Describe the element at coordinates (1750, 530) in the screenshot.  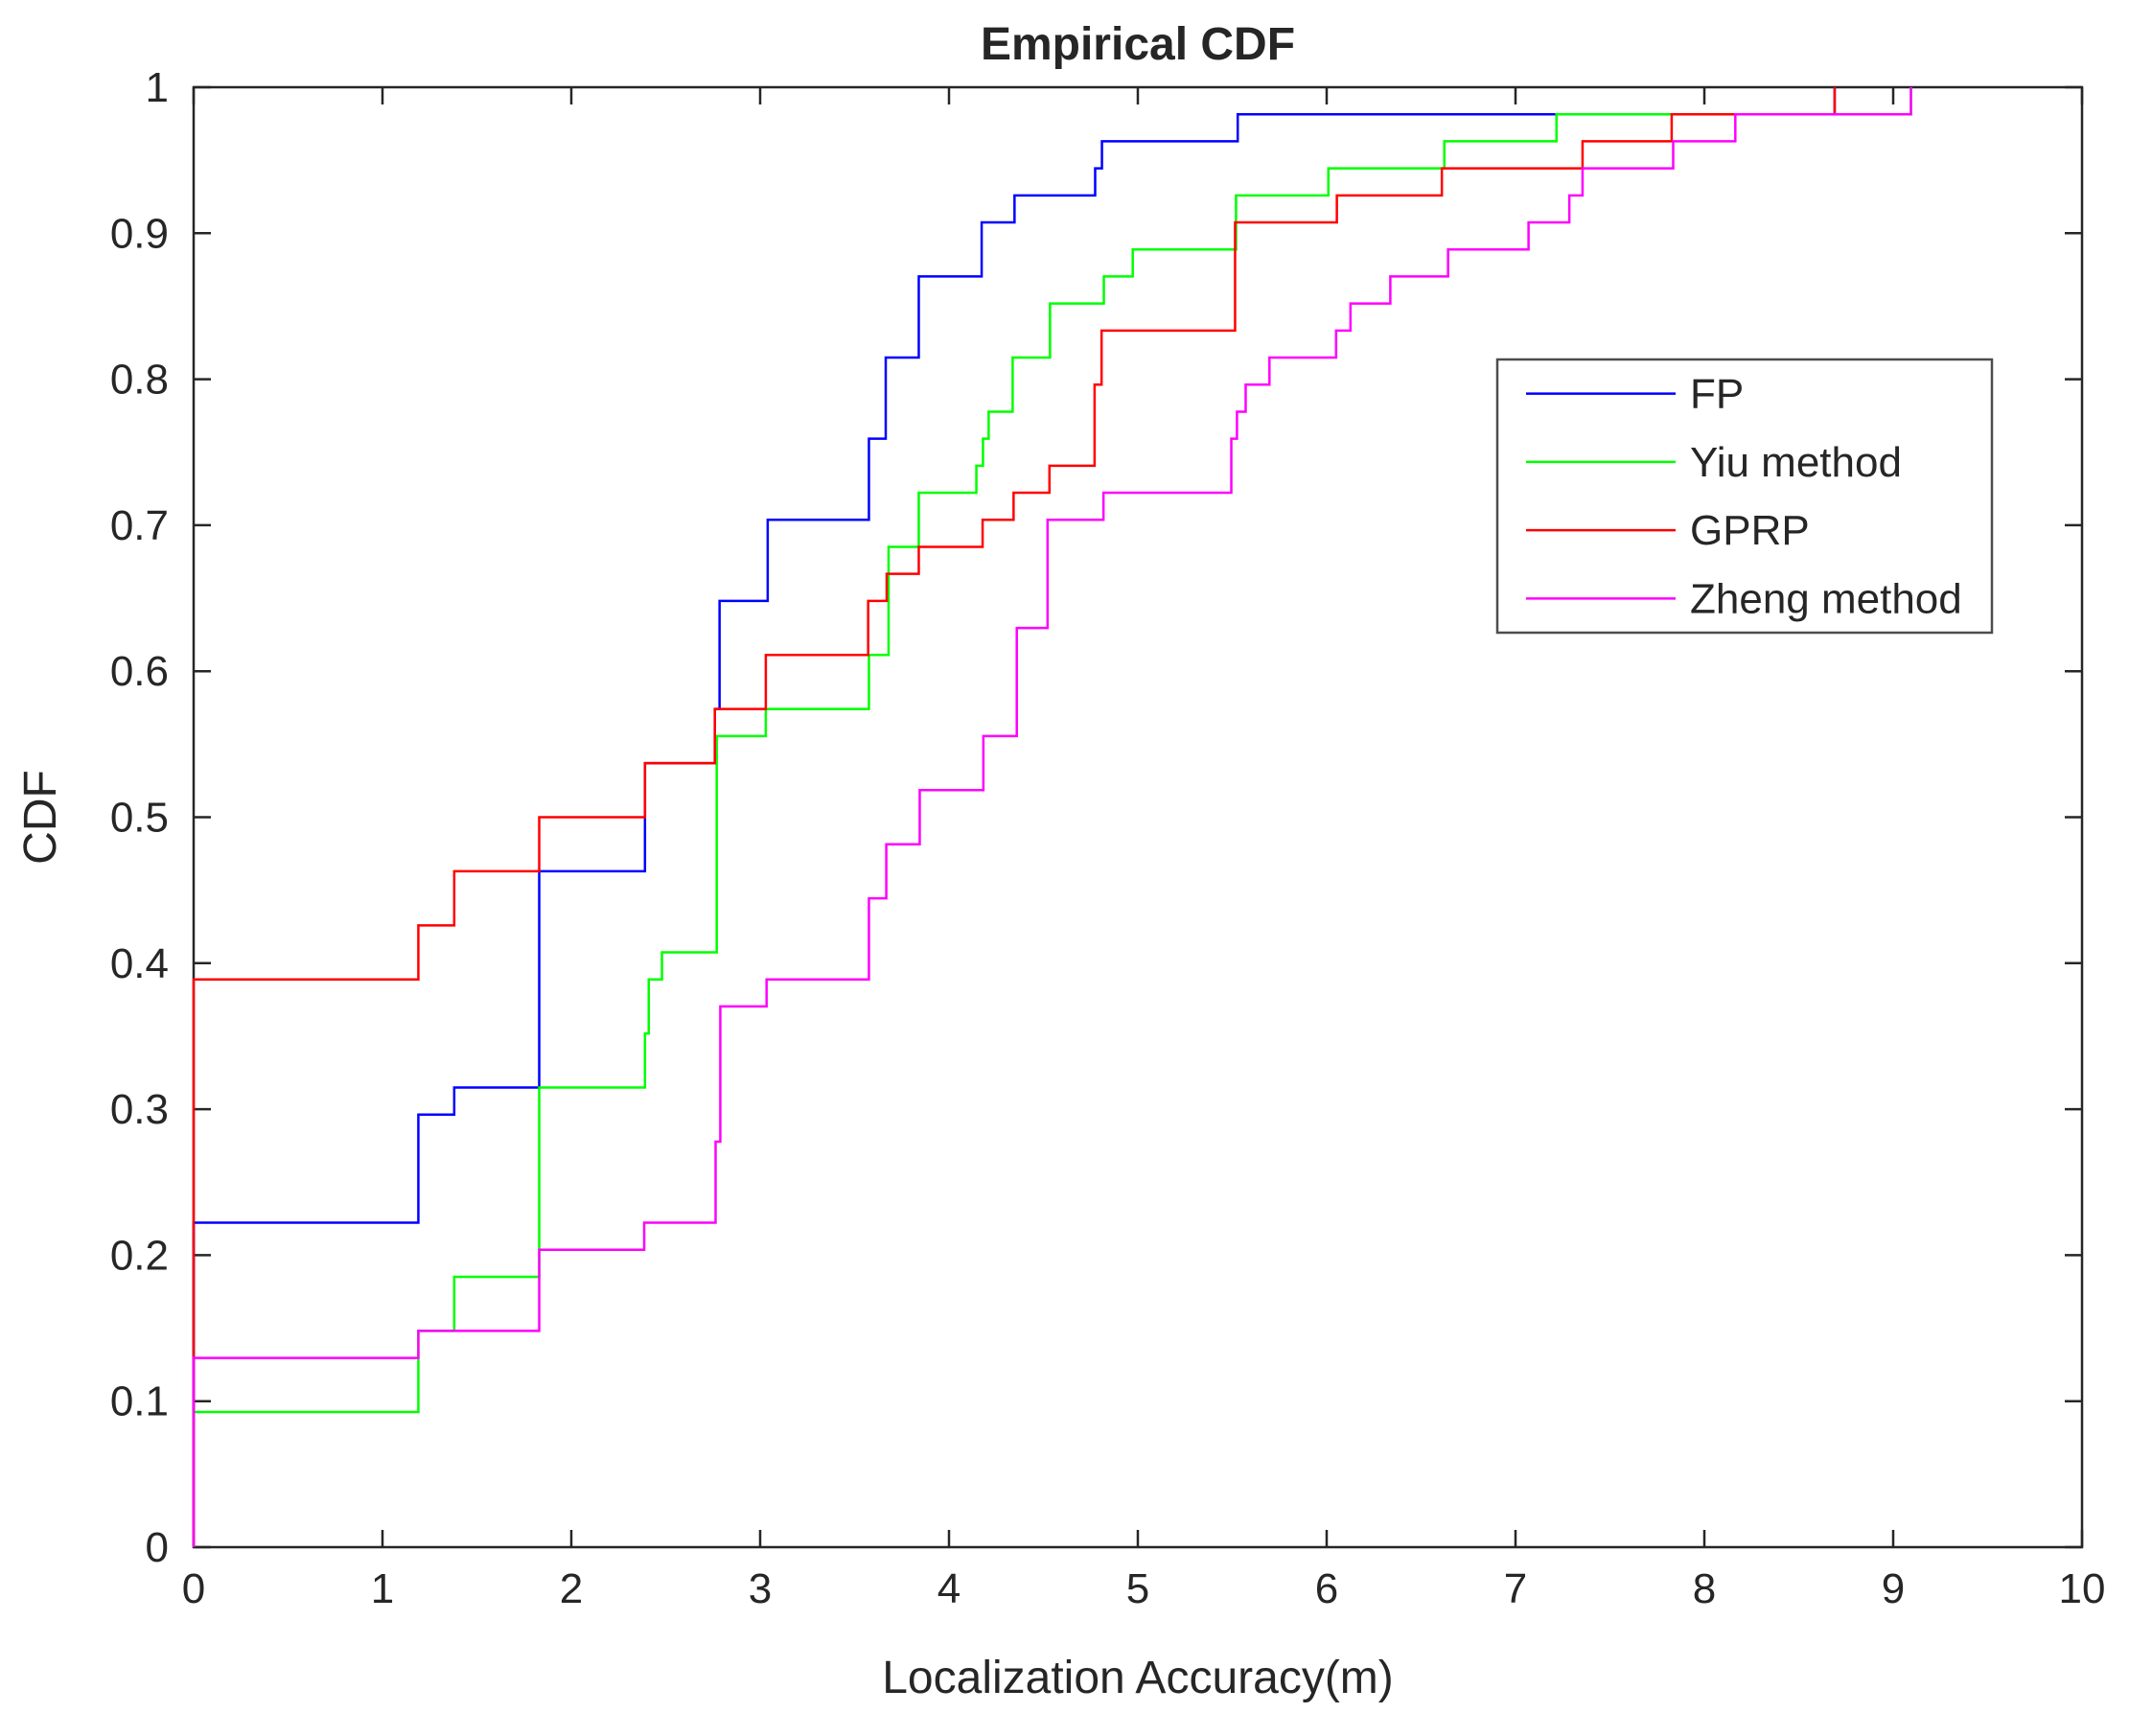
I see `legend-item-label: GPRP` at that location.